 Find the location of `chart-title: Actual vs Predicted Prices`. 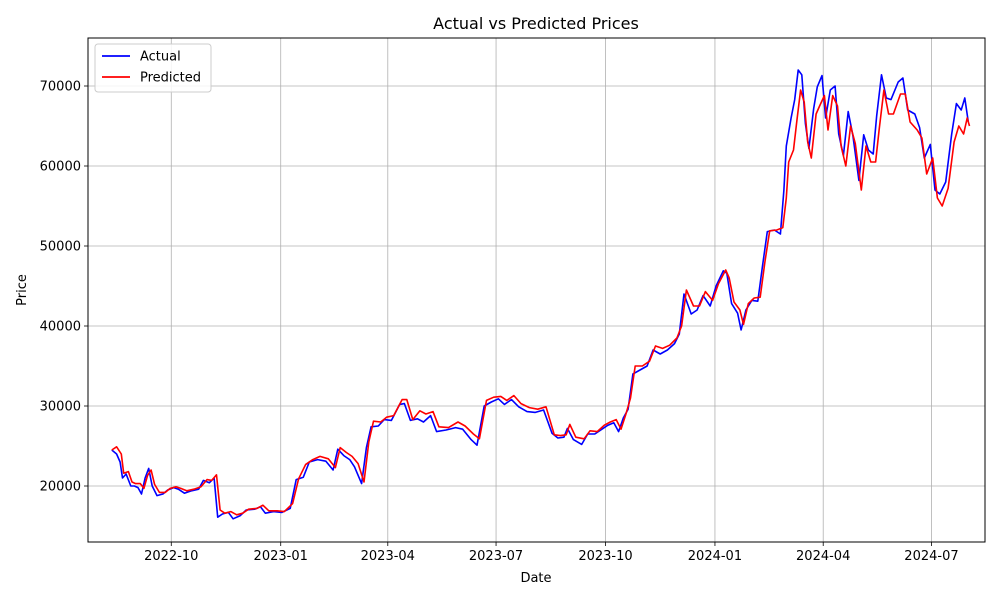

chart-title: Actual vs Predicted Prices is located at coordinates (536, 23).